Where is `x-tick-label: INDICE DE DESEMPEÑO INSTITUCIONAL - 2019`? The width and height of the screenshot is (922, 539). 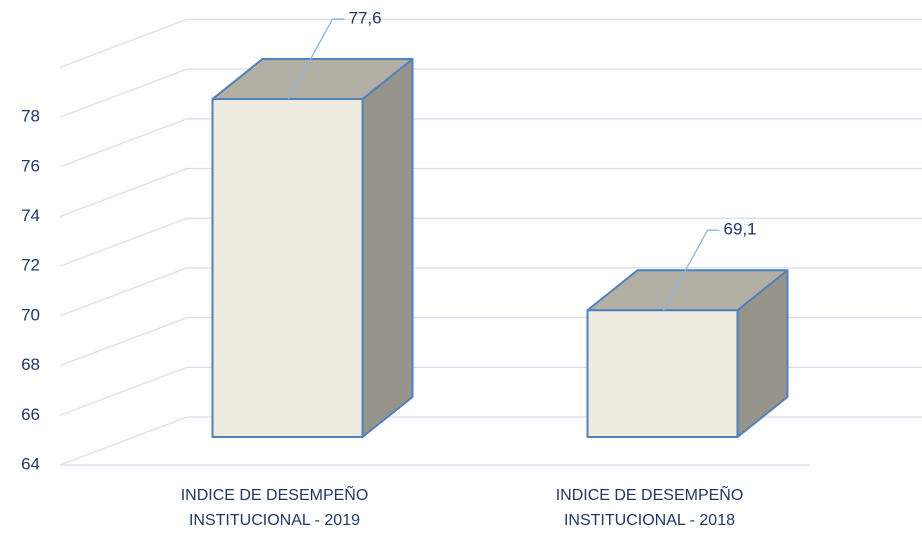 x-tick-label: INDICE DE DESEMPEÑO INSTITUCIONAL - 2019 is located at coordinates (274, 508).